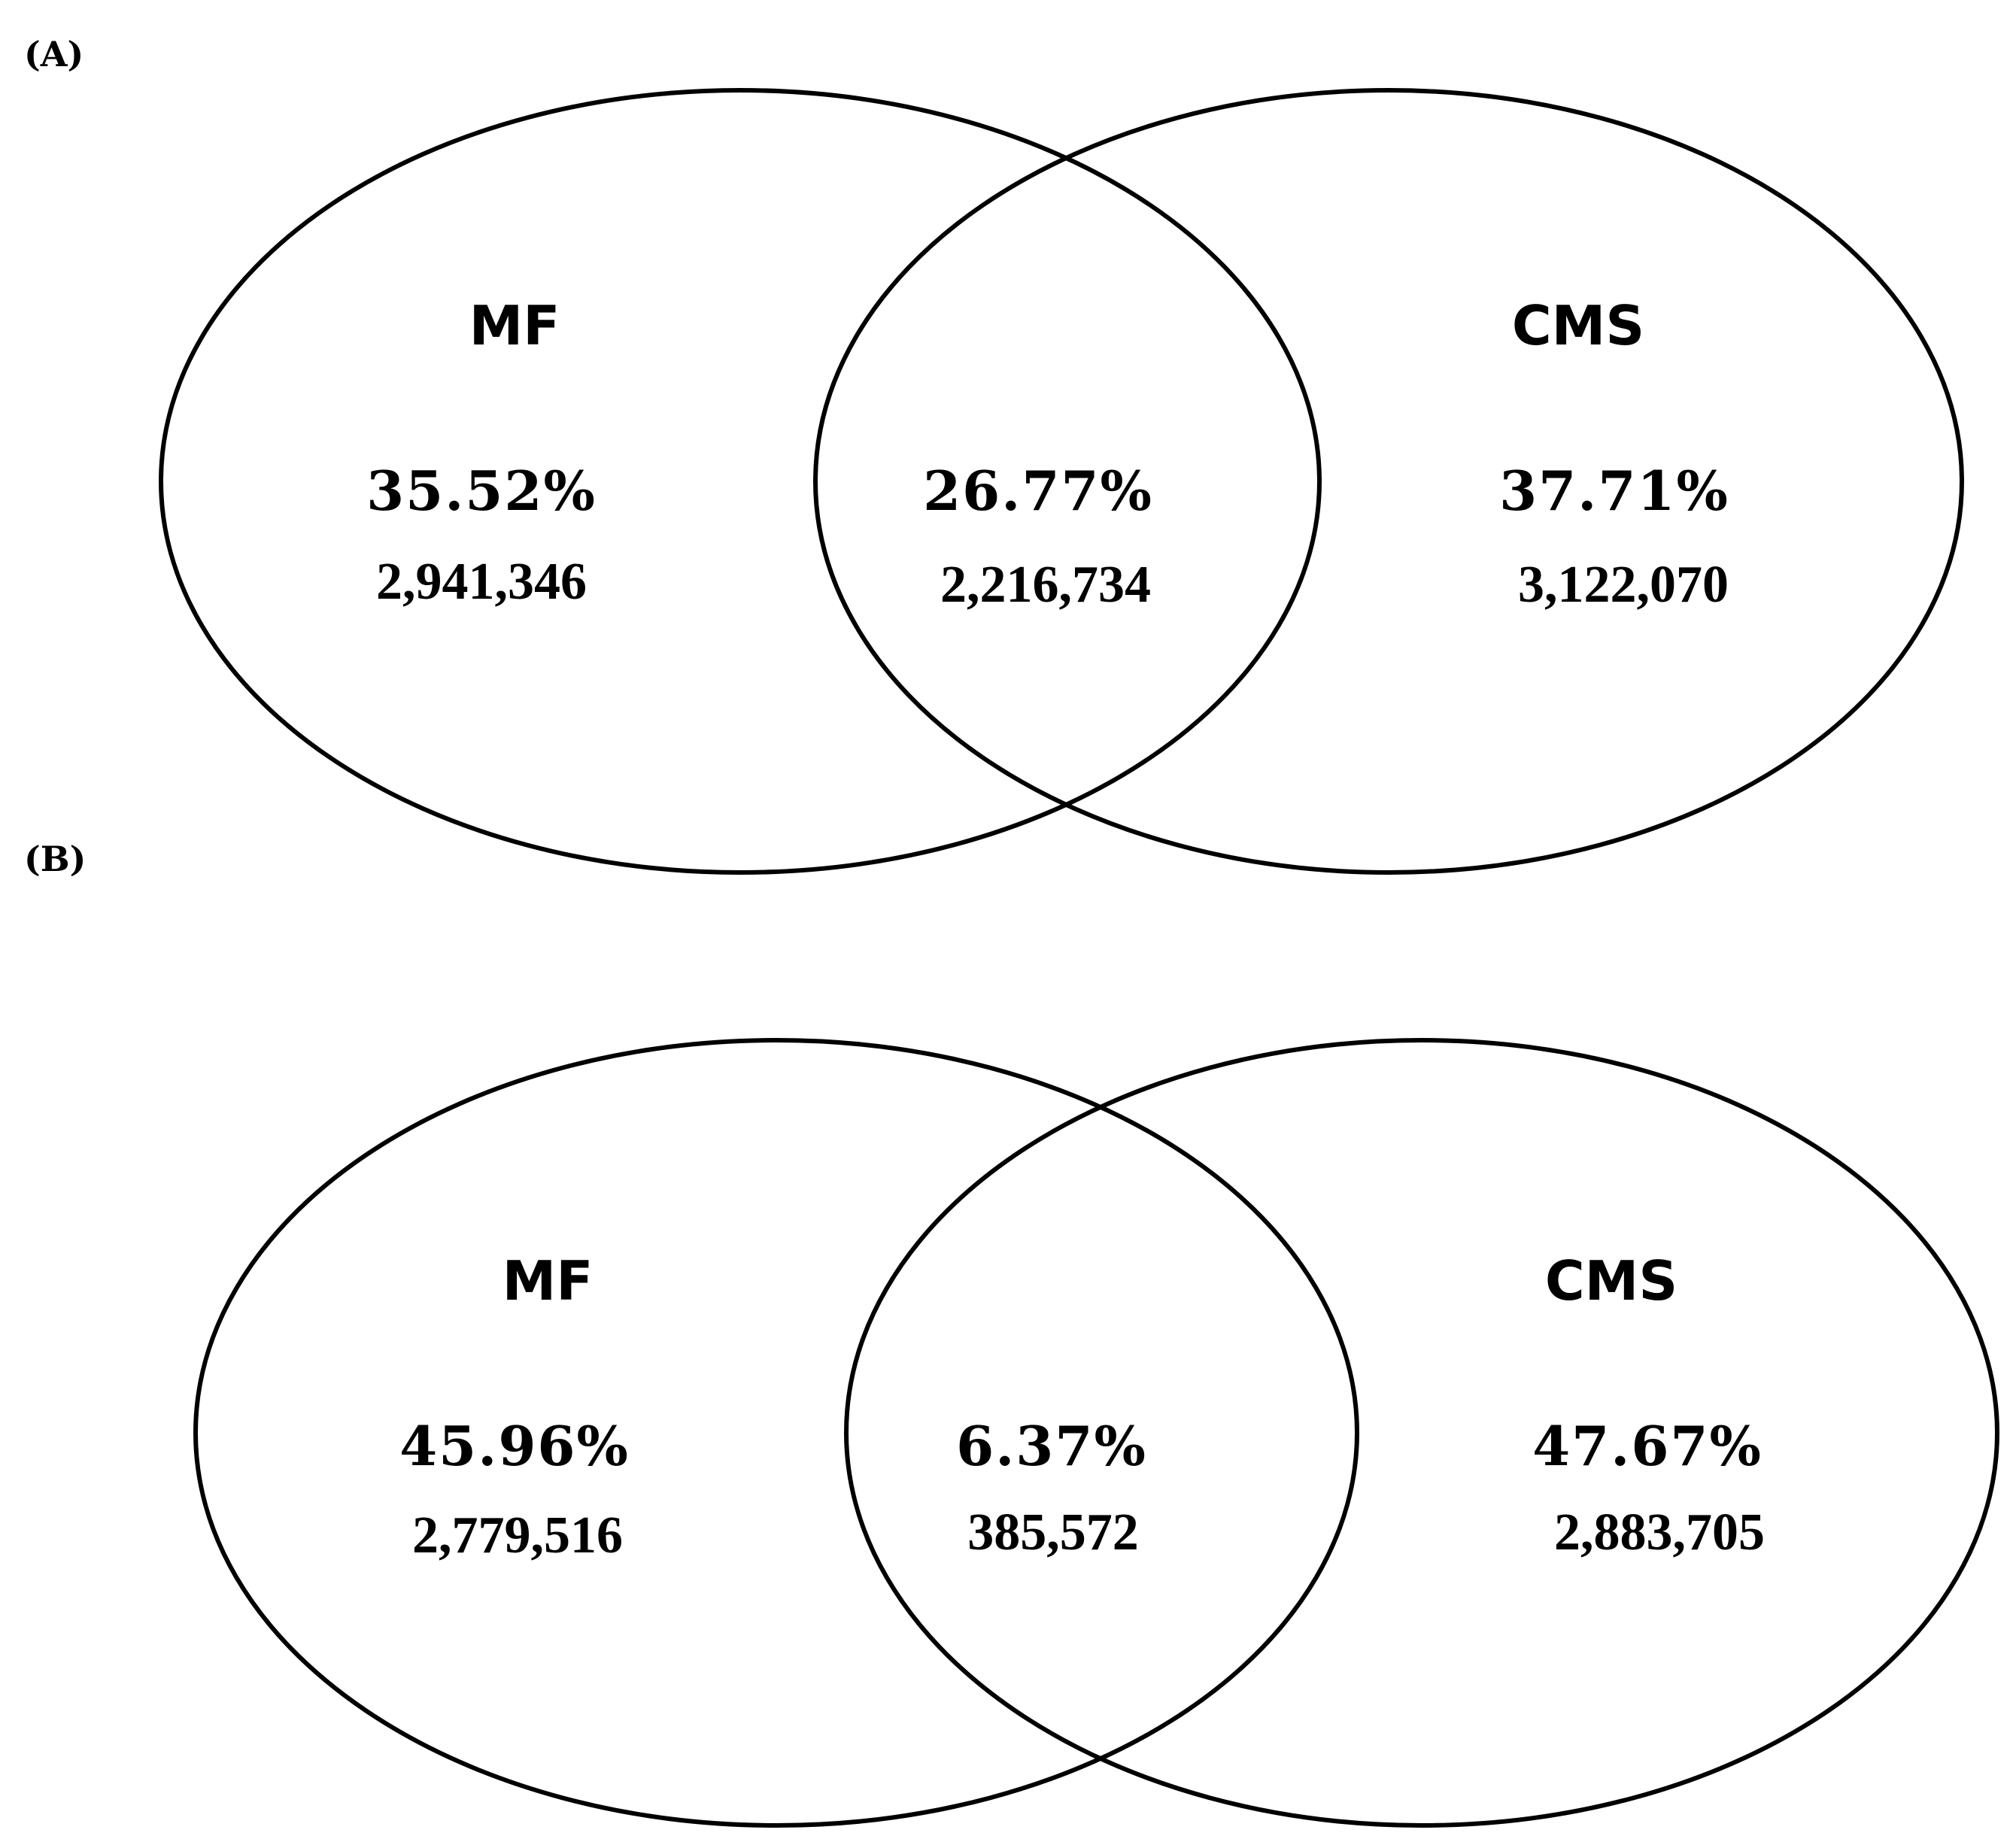 This screenshot has width=2016, height=1848. I want to click on mf-count-b: 2,779,516, so click(517, 1535).